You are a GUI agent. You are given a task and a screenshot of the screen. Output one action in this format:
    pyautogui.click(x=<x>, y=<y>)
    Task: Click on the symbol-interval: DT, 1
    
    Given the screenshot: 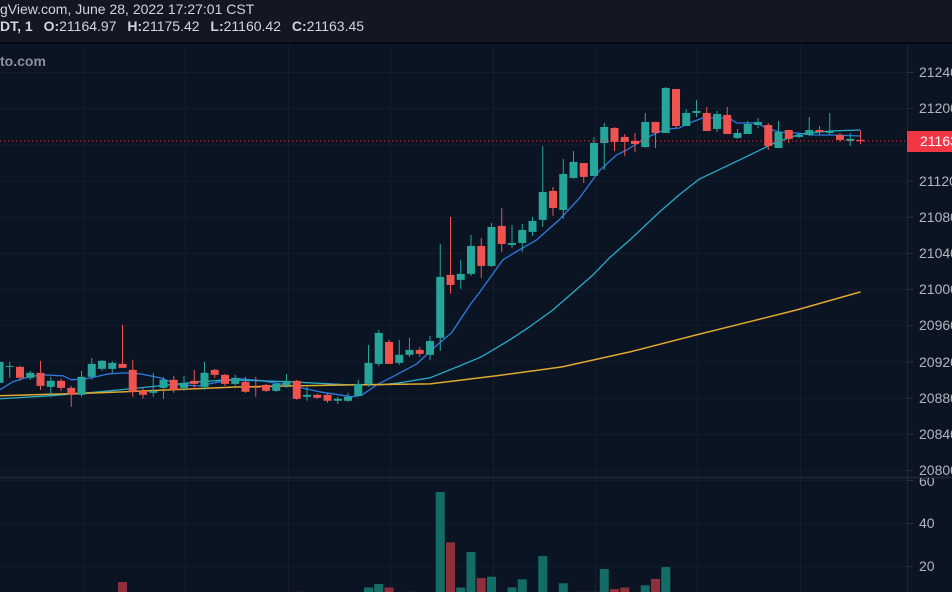 What is the action you would take?
    pyautogui.click(x=16, y=26)
    